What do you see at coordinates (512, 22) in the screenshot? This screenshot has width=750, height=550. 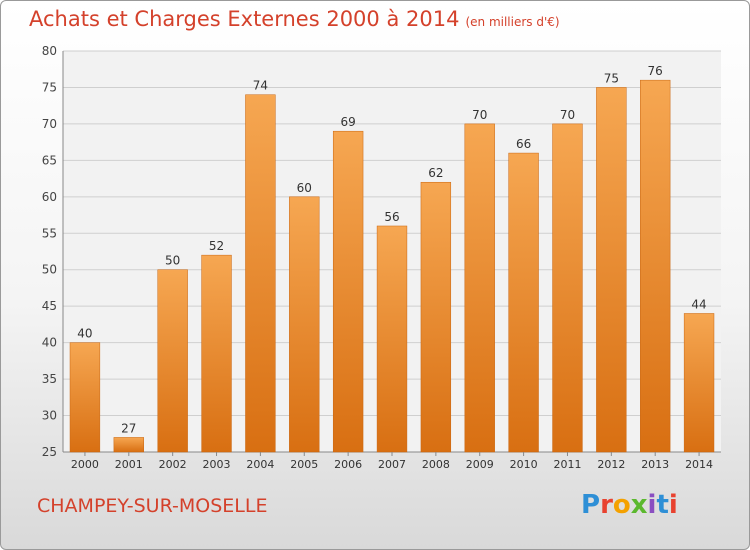 I see `chart-subtitle: (en milliers d'€)` at bounding box center [512, 22].